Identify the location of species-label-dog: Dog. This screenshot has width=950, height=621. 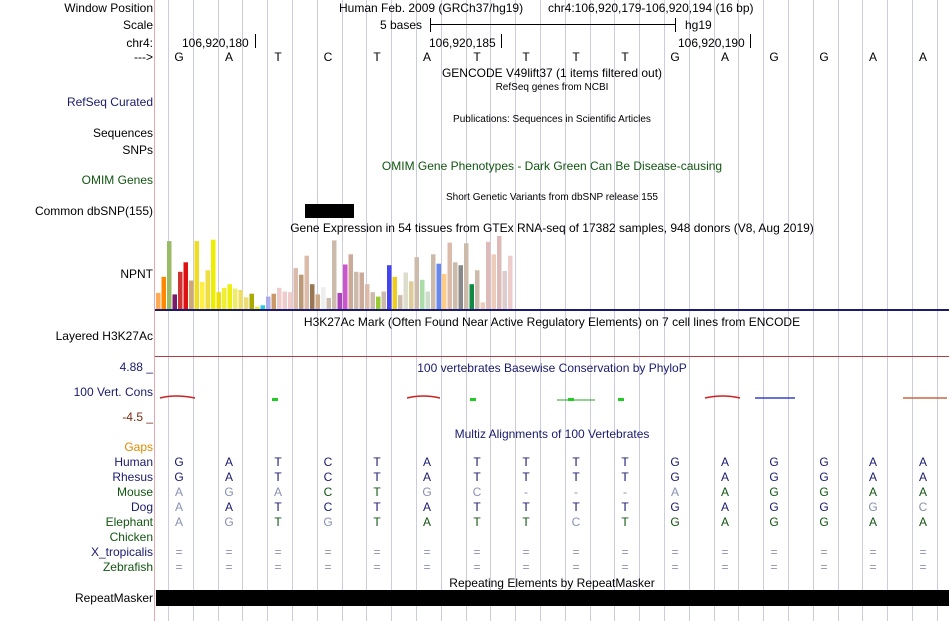
(141, 507).